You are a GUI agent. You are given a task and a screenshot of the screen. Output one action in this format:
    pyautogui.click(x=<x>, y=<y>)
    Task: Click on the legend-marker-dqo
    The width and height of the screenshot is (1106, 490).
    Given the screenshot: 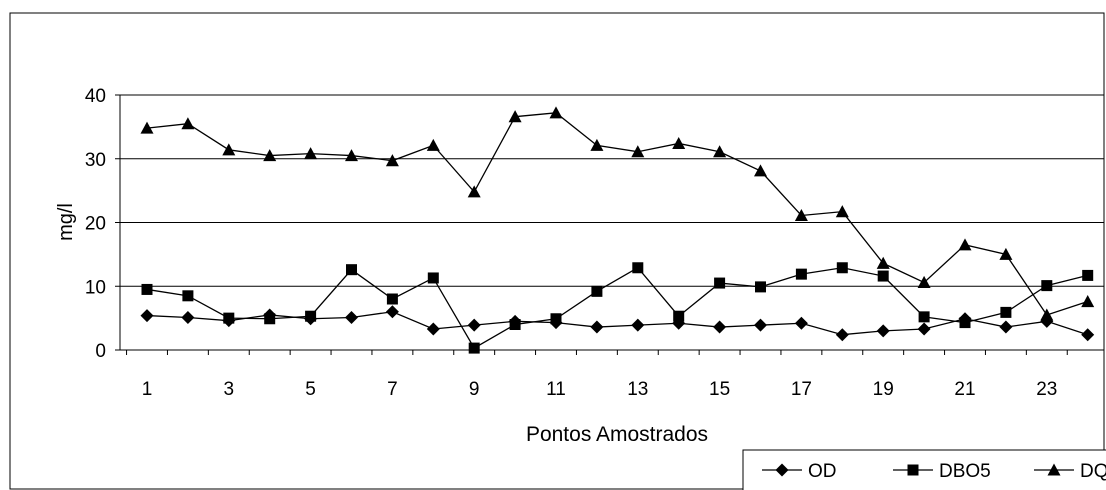 What is the action you would take?
    pyautogui.click(x=1054, y=469)
    